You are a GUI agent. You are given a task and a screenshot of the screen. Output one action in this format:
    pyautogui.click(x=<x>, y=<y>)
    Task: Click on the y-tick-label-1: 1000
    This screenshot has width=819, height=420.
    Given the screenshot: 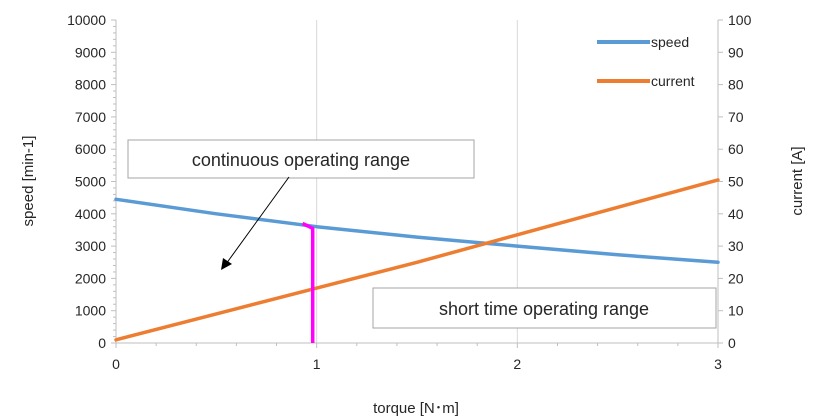 What is the action you would take?
    pyautogui.click(x=90, y=311)
    